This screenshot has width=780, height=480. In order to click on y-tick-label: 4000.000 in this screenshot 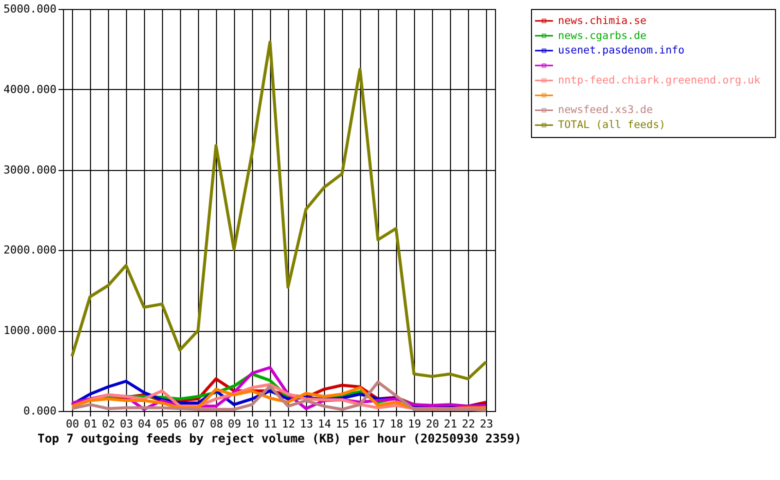, I will do `click(30, 89)`.